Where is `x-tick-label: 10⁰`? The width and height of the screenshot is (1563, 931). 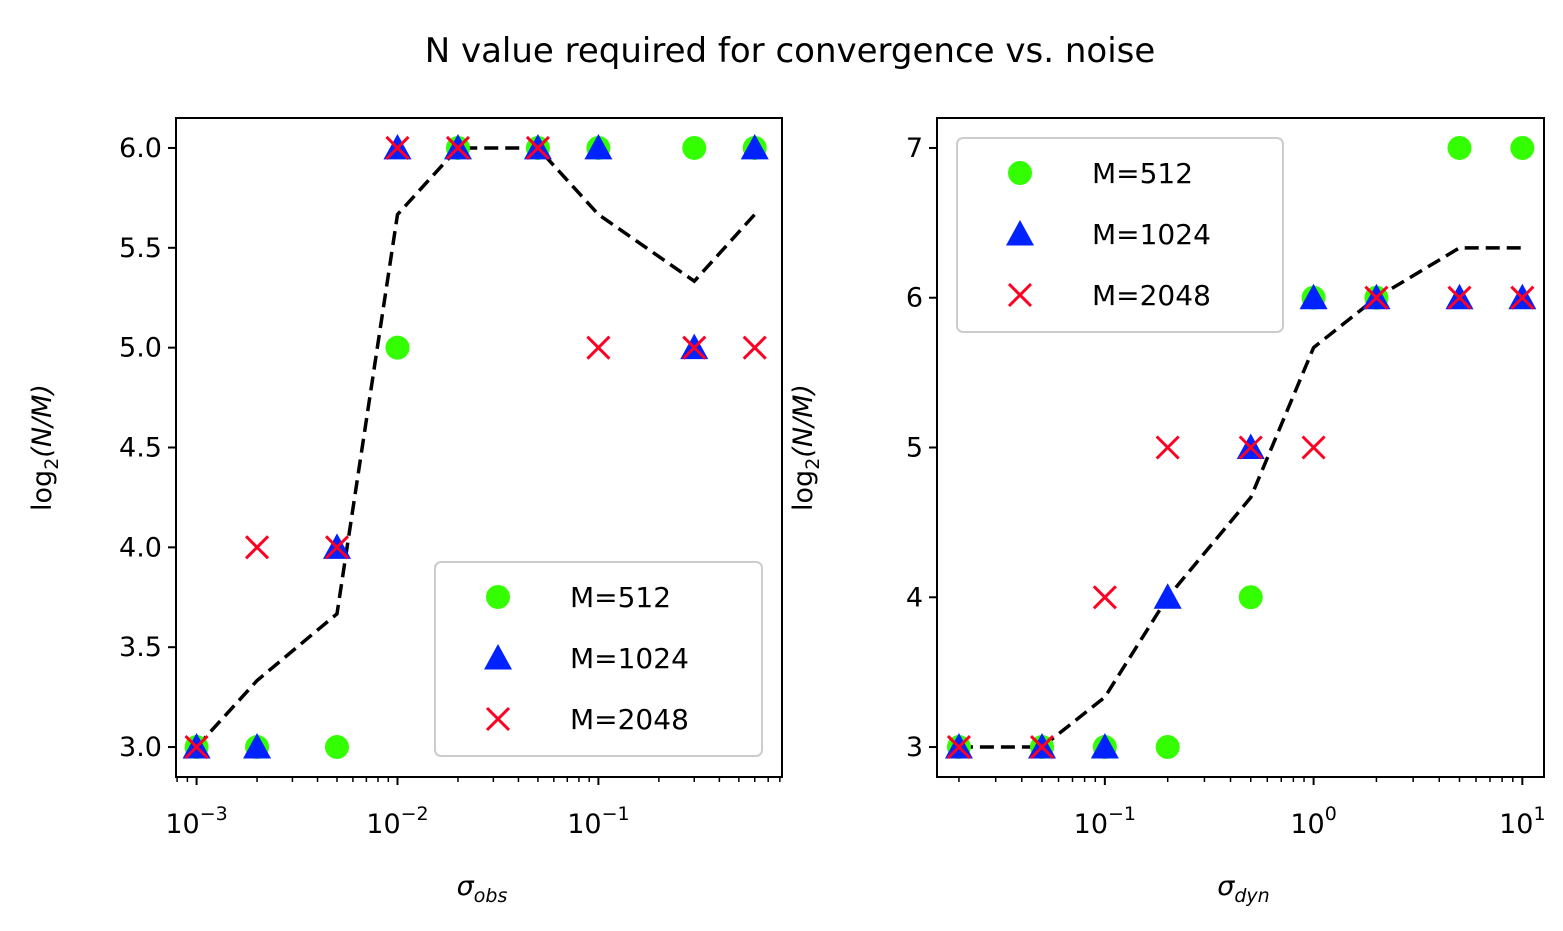
x-tick-label: 10⁰ is located at coordinates (1313, 821).